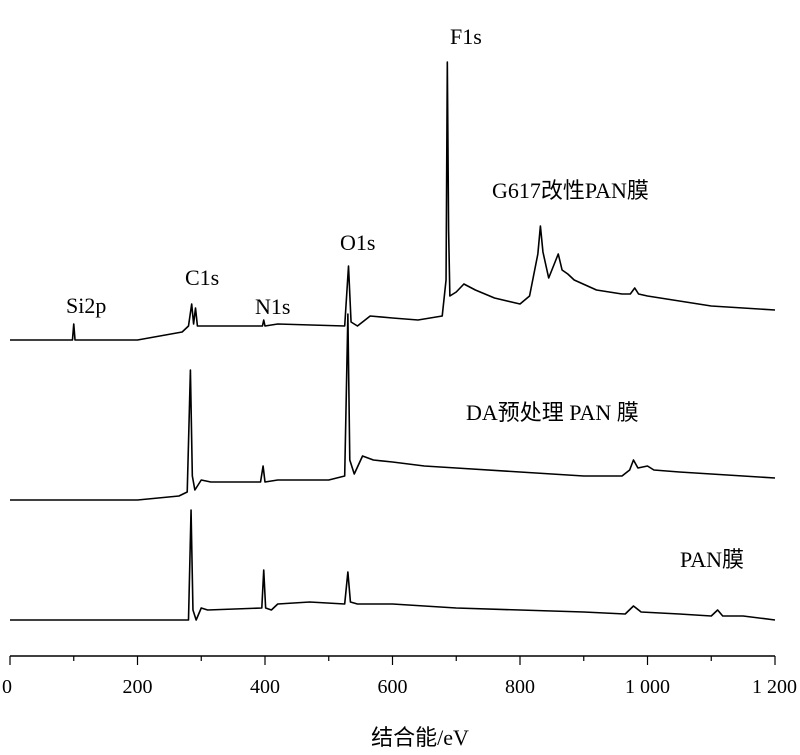 This screenshot has height=755, width=800. I want to click on peak-label-n1s: N1s, so click(272, 306).